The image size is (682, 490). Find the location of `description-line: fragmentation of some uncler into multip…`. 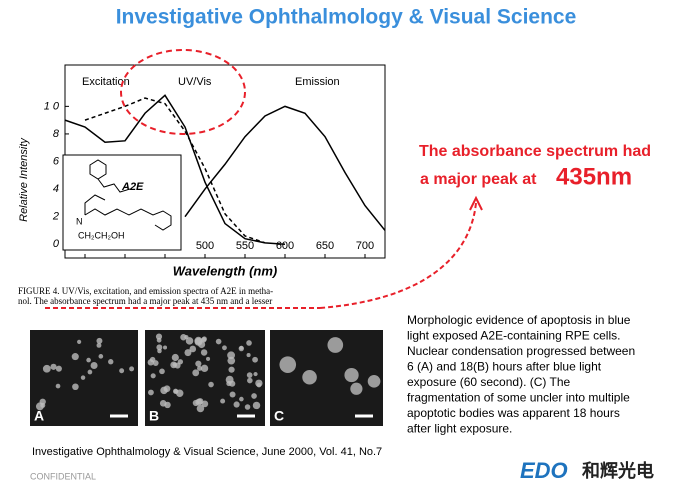

description-line: fragmentation of some uncler into multip… is located at coordinates (518, 398).